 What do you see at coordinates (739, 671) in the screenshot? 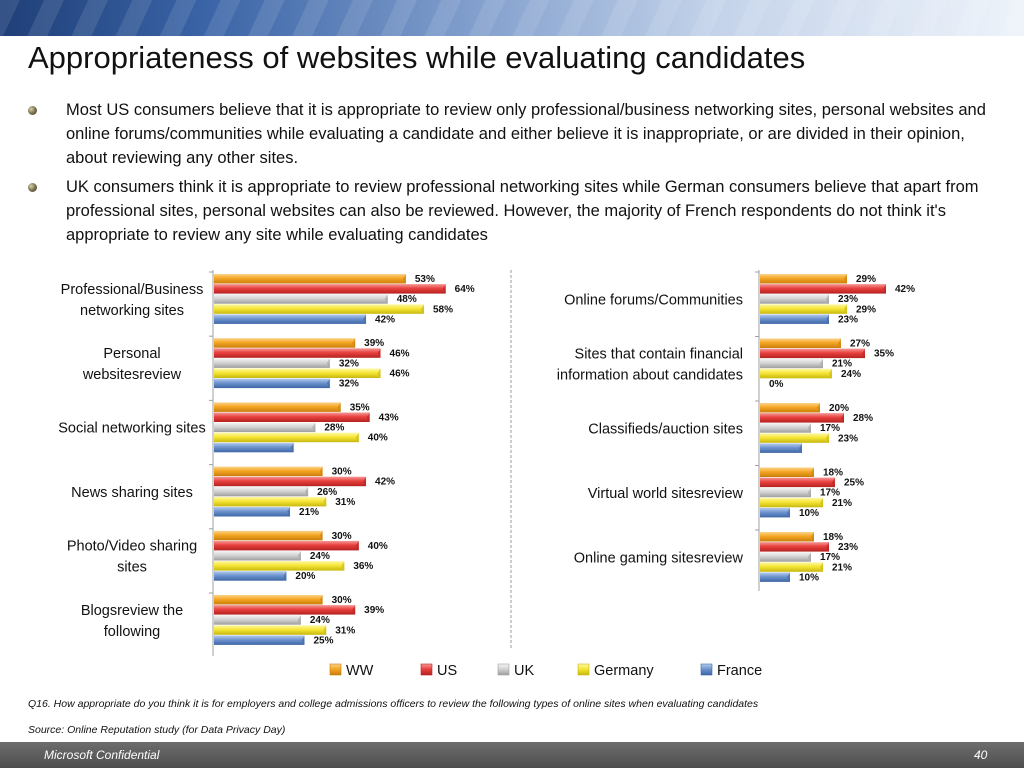
I see `legend-label-france: France` at bounding box center [739, 671].